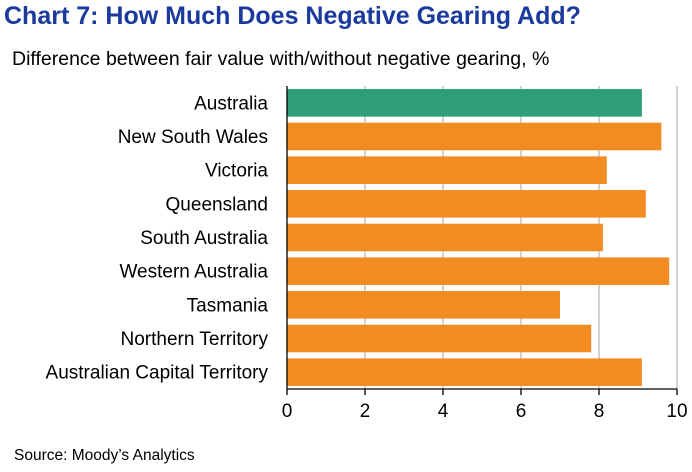  I want to click on category-label: Western Australia, so click(193, 272).